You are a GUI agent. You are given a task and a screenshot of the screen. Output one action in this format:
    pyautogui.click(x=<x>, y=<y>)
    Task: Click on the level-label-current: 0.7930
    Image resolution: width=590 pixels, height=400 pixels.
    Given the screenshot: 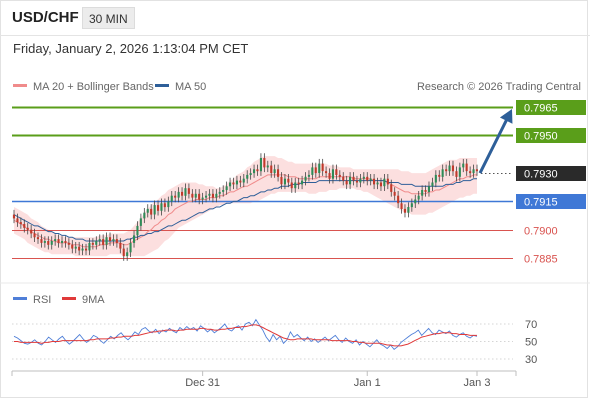 What is the action you would take?
    pyautogui.click(x=541, y=175)
    